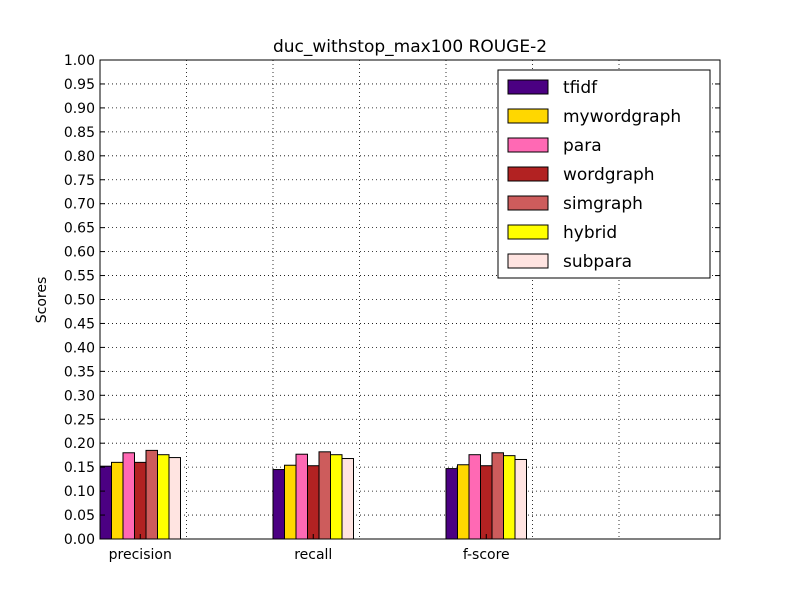 Image resolution: width=800 pixels, height=600 pixels. What do you see at coordinates (105, 502) in the screenshot?
I see `bar-tfidf-precision` at bounding box center [105, 502].